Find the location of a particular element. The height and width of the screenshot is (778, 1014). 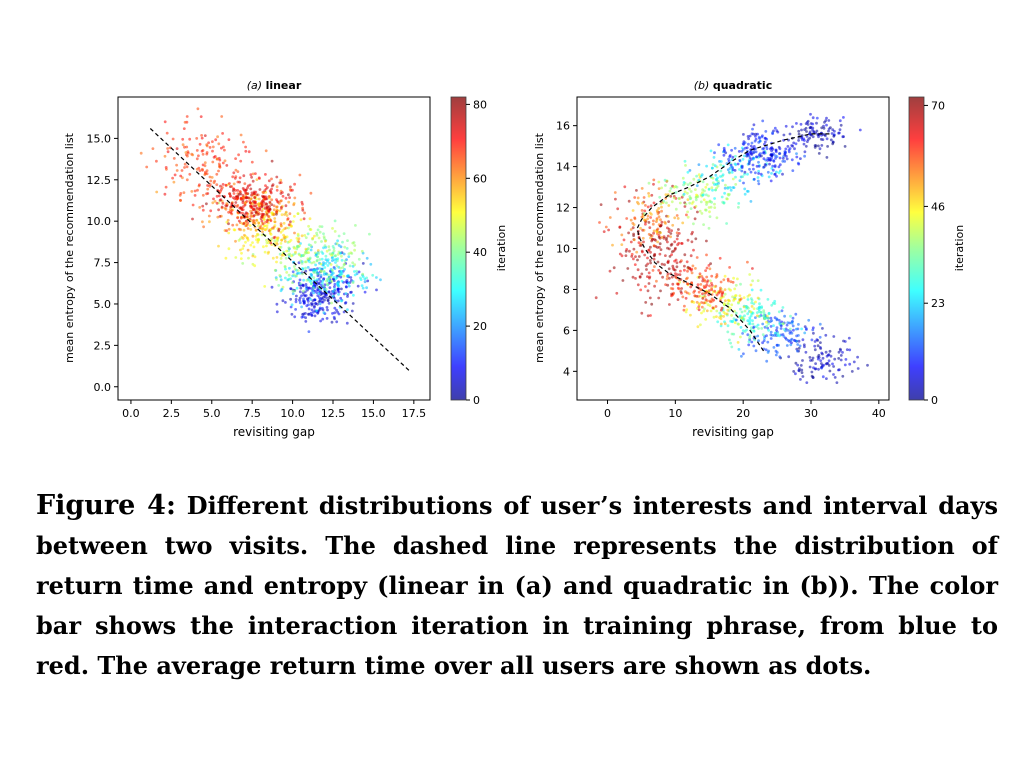

x-tick-label: 2.5 is located at coordinates (172, 413).